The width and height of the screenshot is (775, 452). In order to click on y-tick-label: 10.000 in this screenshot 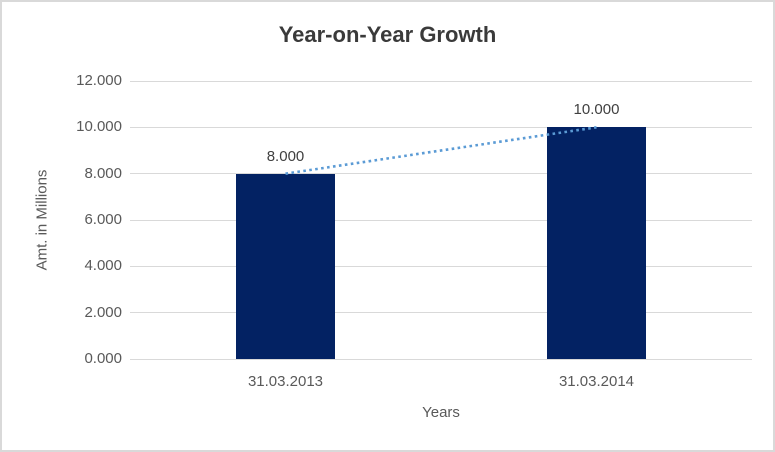, I will do `click(99, 127)`.